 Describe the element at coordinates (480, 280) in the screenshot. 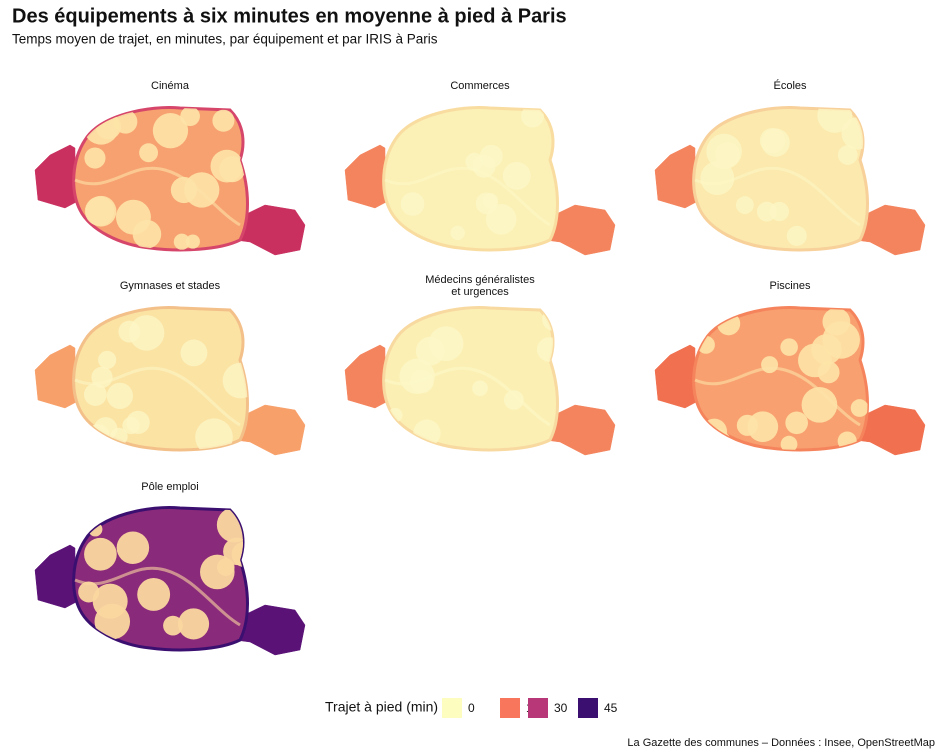

I see `panel-title: Médecins généralistes` at that location.